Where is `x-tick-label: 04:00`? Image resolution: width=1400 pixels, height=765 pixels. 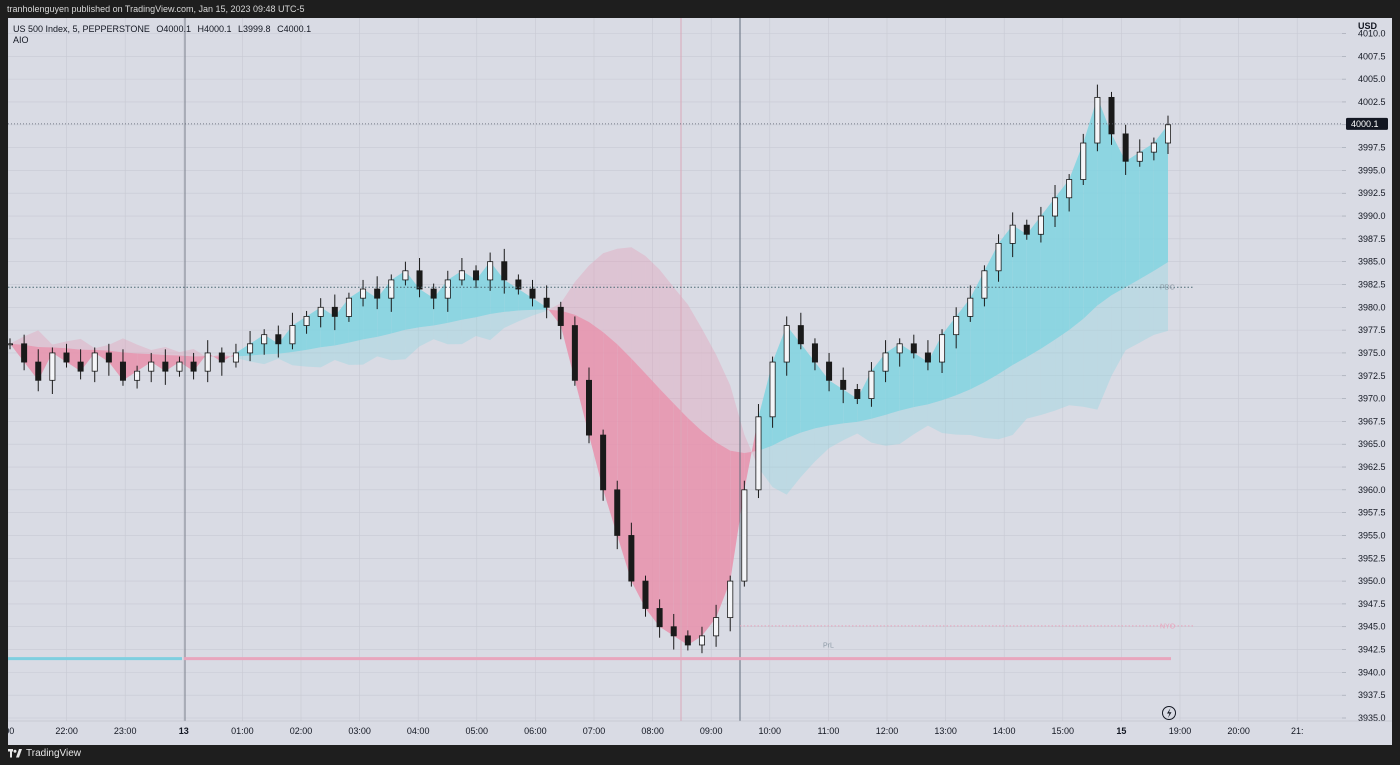 x-tick-label: 04:00 is located at coordinates (418, 731).